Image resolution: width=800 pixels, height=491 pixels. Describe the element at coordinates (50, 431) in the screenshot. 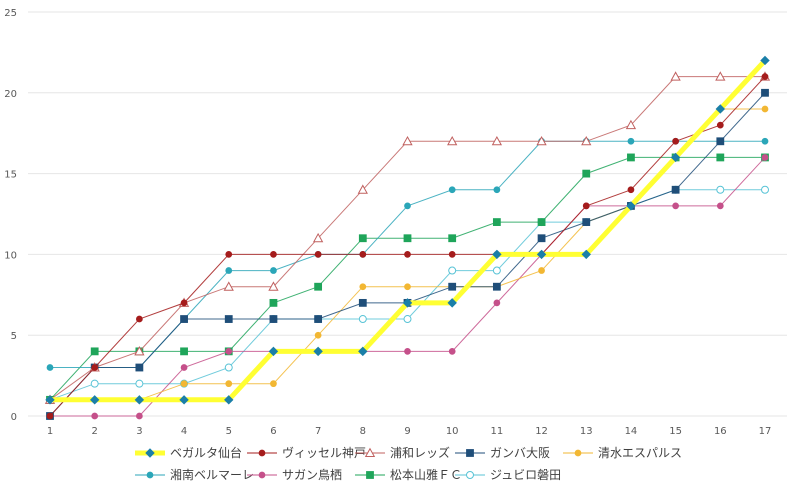

I see `x-tick-label: 1` at that location.